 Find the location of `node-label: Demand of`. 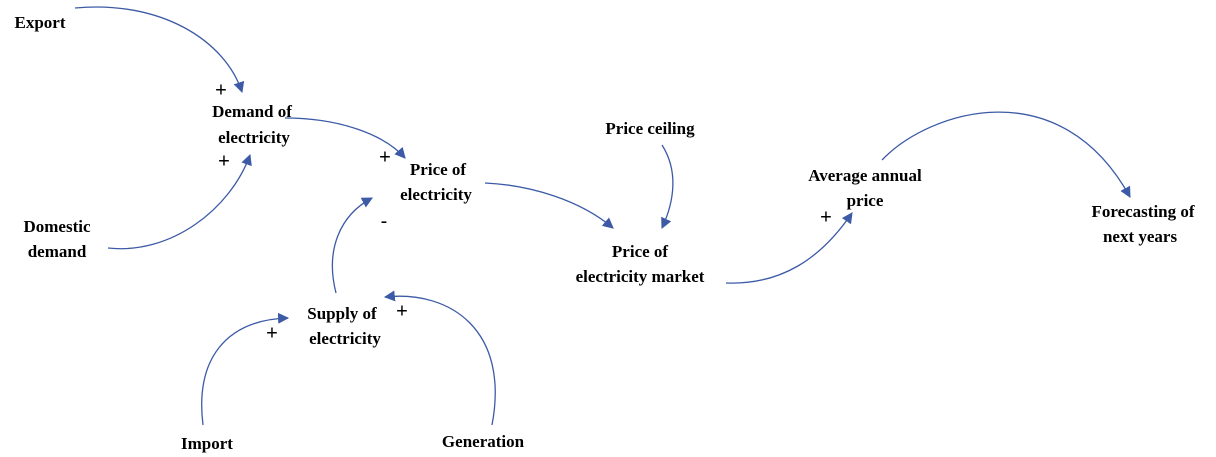

node-label: Demand of is located at coordinates (252, 111).